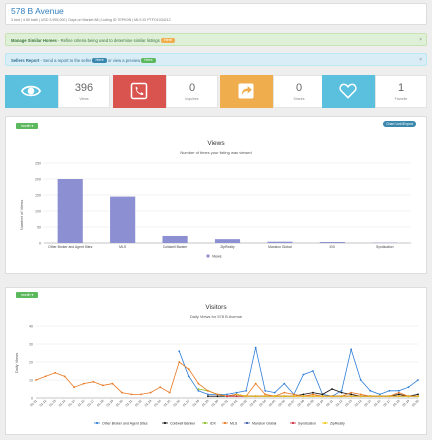  I want to click on legend-item: Views, so click(217, 256).